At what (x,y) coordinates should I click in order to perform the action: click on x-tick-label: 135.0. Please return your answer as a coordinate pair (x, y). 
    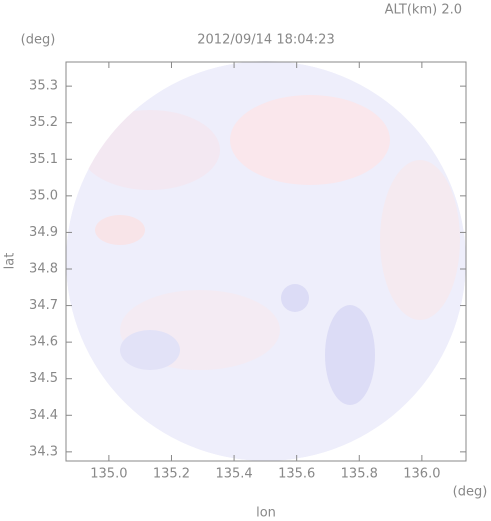
    Looking at the image, I should click on (108, 474).